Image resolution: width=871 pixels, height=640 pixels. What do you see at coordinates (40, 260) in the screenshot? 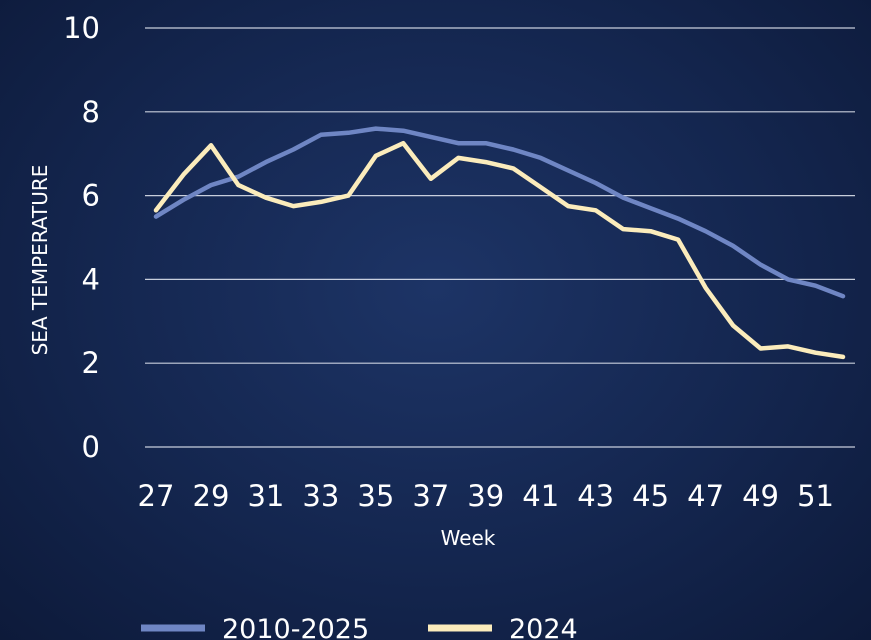
I see `y-axis-title: SEA TEMPERATURE` at bounding box center [40, 260].